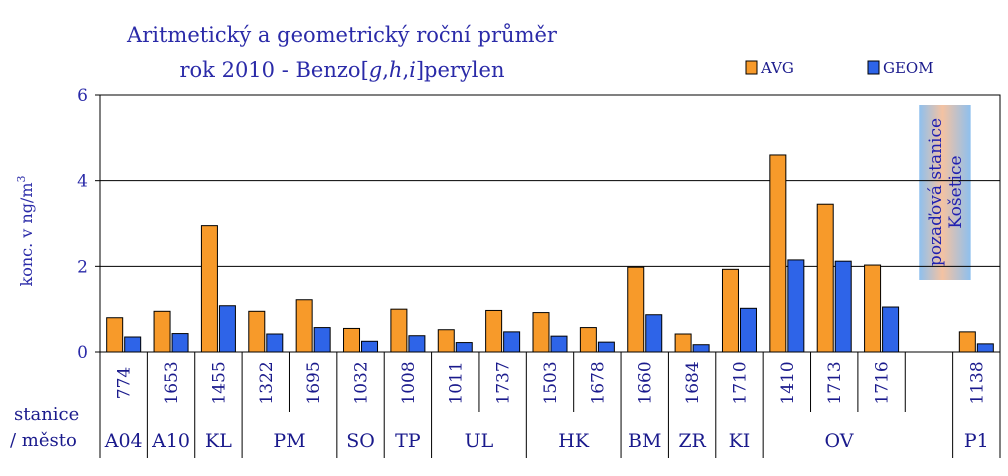  What do you see at coordinates (977, 382) in the screenshot?
I see `station-label: 1138` at bounding box center [977, 382].